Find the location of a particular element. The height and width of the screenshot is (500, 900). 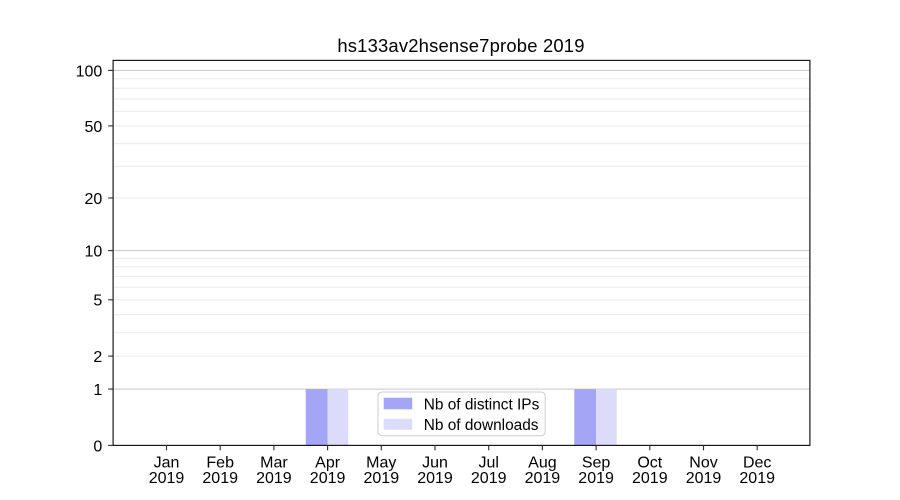

svg-text: hs133av2hsense7probe 2019 is located at coordinates (460, 45).